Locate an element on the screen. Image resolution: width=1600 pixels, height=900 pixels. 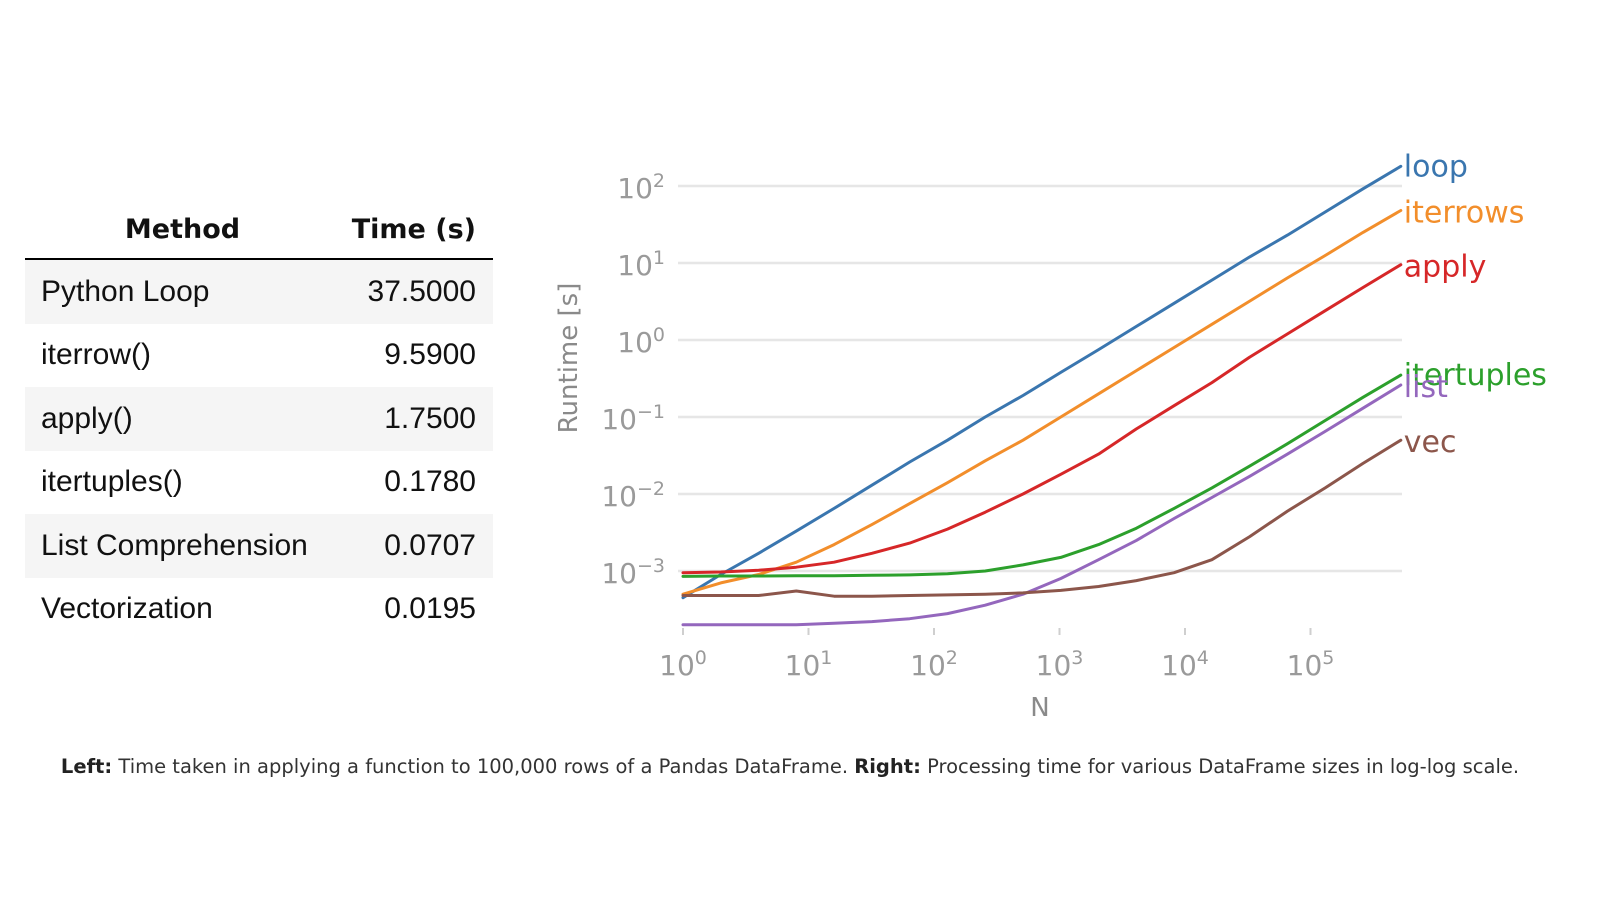
x-tick-exponent: 3 is located at coordinates (1077, 658).